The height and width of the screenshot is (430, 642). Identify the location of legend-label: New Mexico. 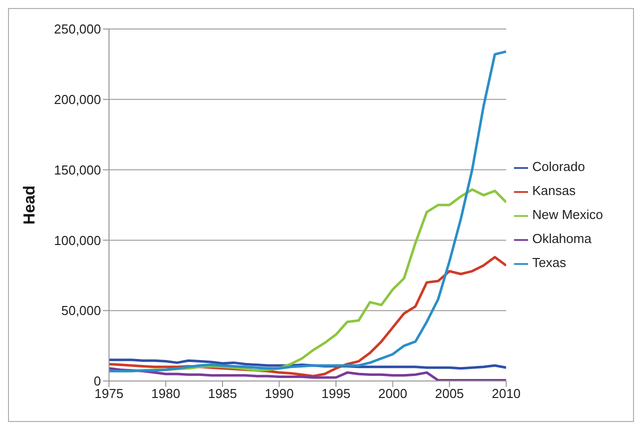
(567, 214).